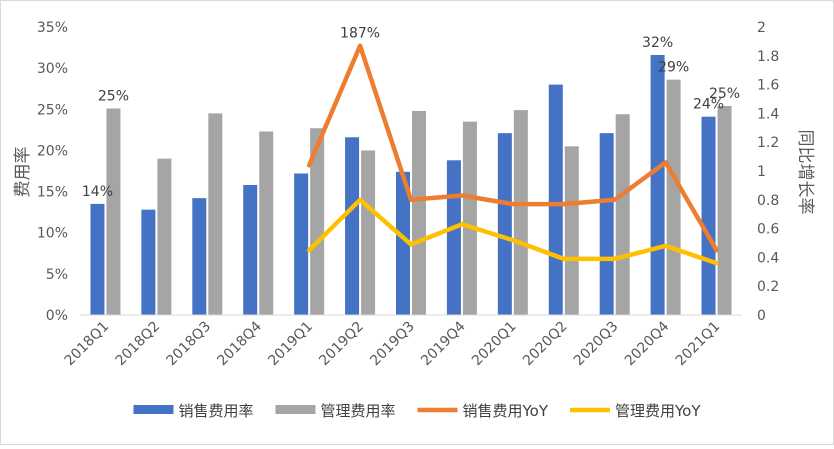 This screenshot has height=449, width=834. I want to click on y2-tick-label: 0, so click(761, 316).